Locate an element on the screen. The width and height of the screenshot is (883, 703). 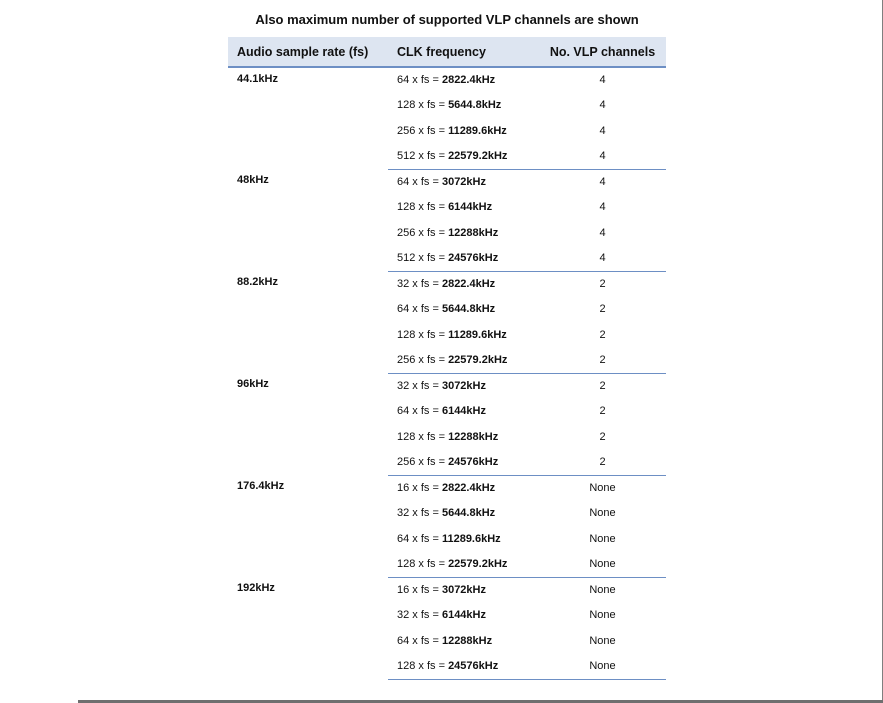
table-row: 192kHz 16 x fs = 3072kHz None is located at coordinates (447, 590).